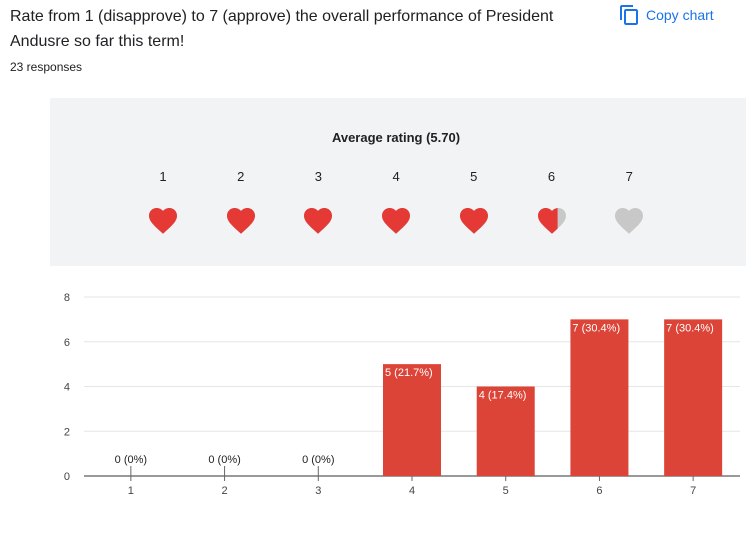 Image resolution: width=746 pixels, height=537 pixels. Describe the element at coordinates (629, 176) in the screenshot. I see `rating-number: 7` at that location.